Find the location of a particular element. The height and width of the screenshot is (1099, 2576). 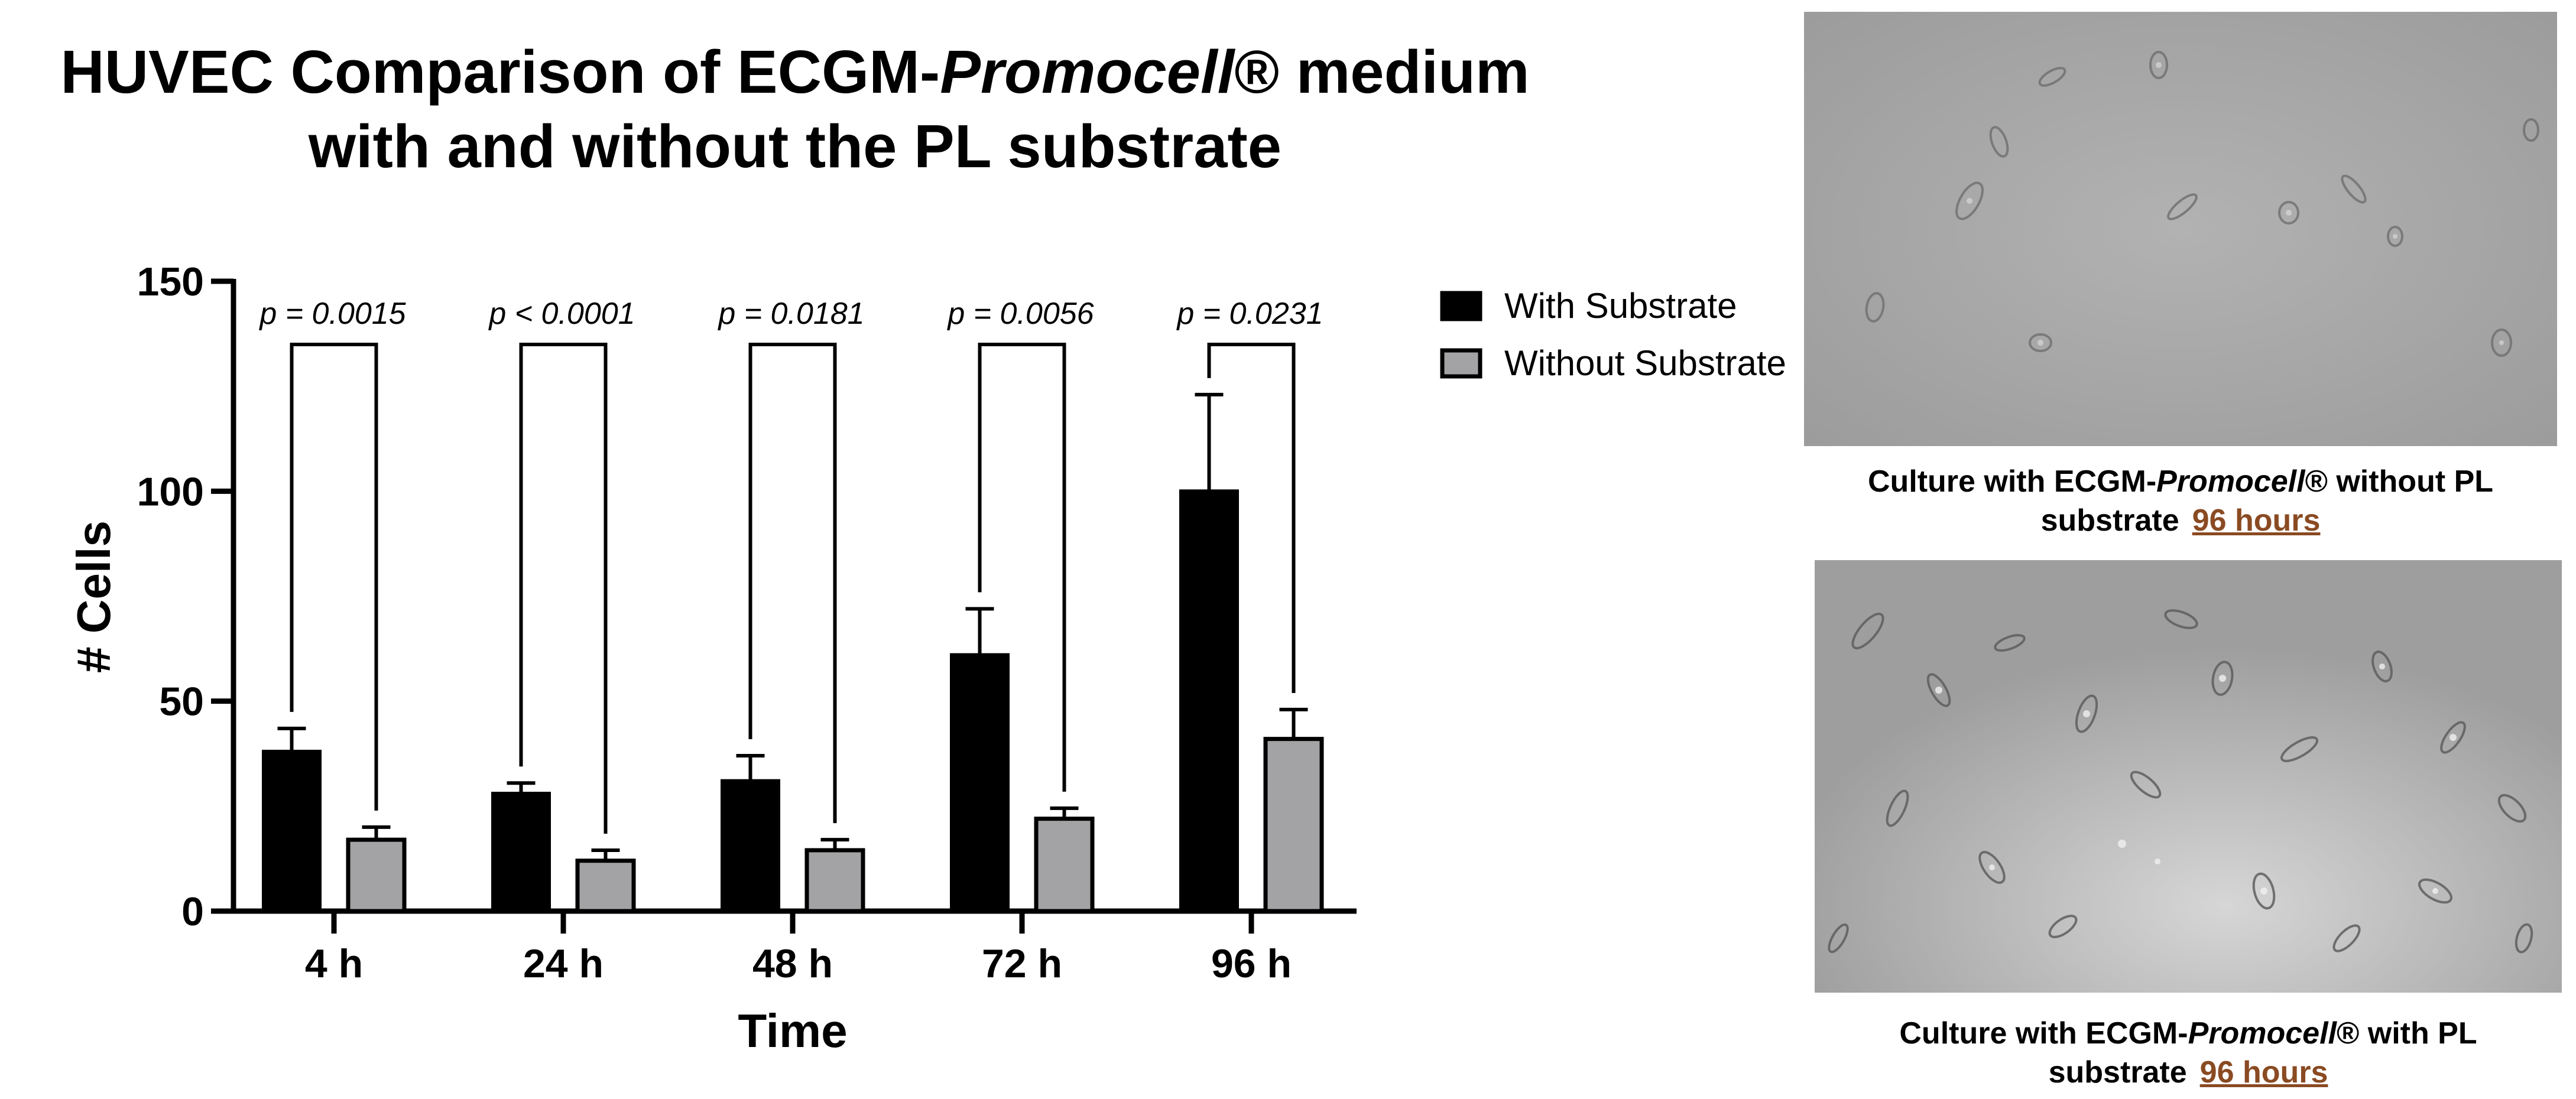

title-suffix: ® medium is located at coordinates (1382, 72).